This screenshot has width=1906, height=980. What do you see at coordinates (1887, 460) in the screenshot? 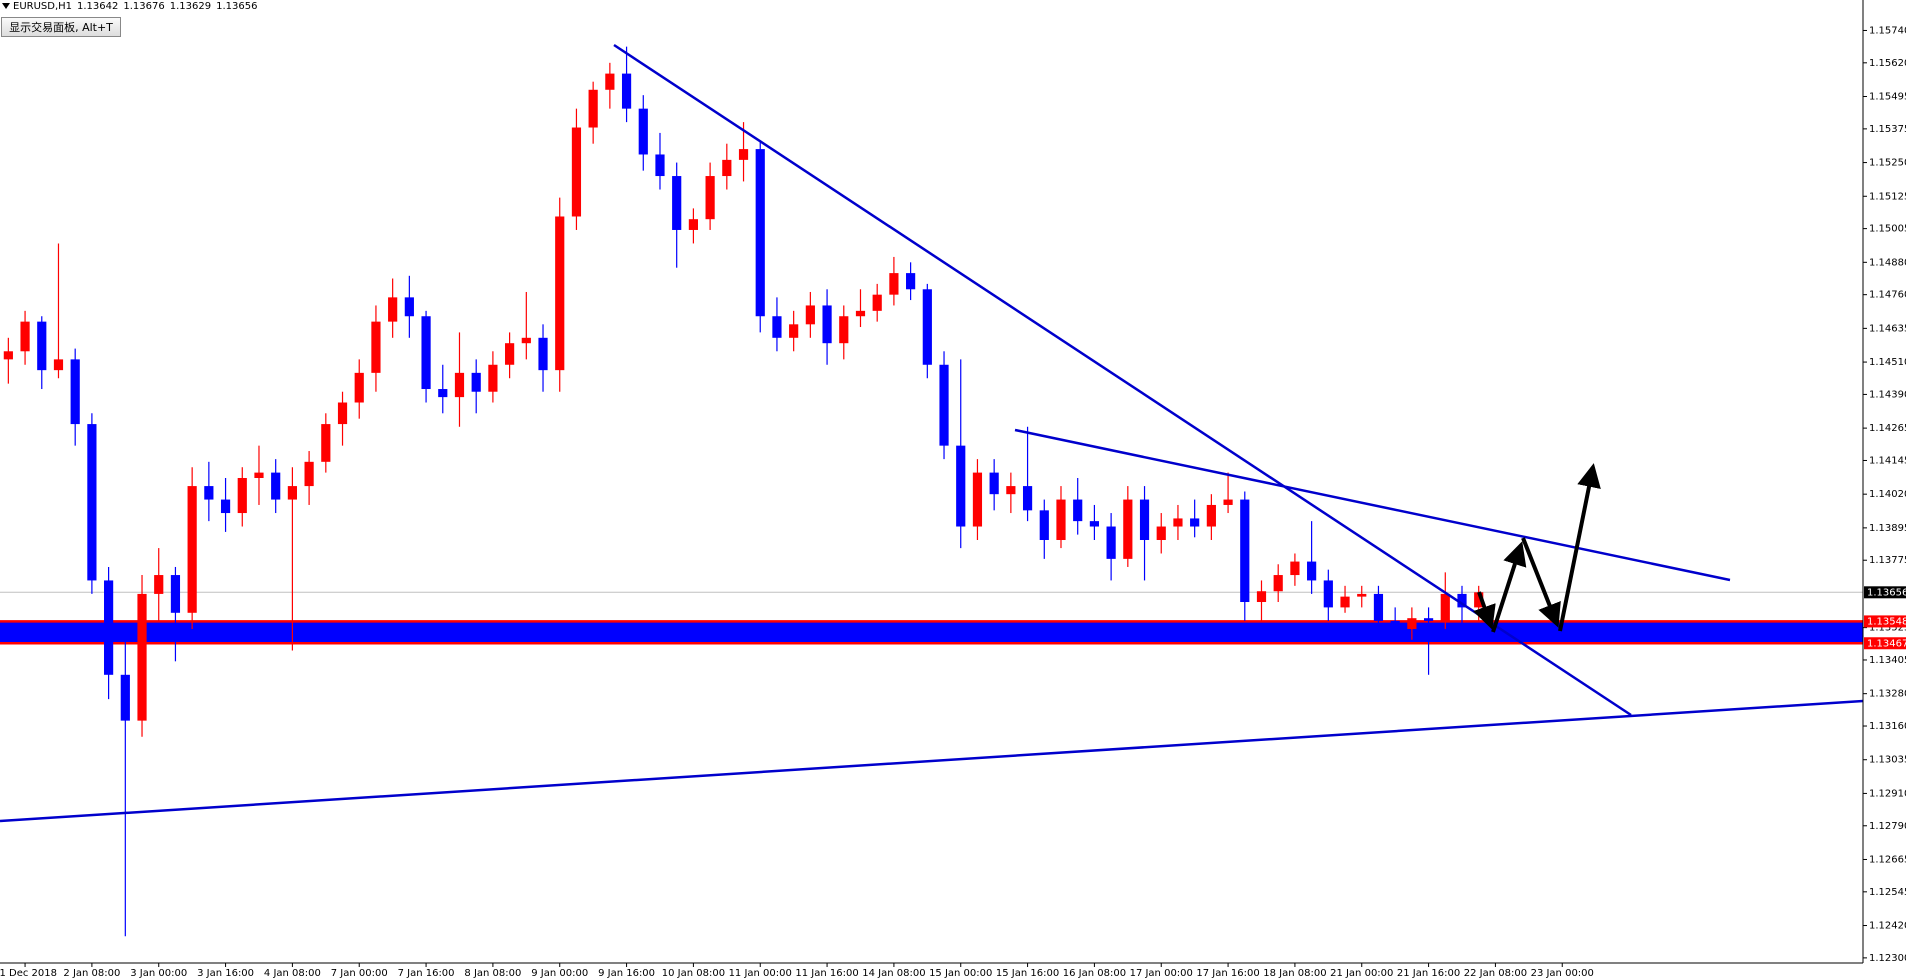
I see `y-tick-label: 1.14145` at bounding box center [1887, 460].